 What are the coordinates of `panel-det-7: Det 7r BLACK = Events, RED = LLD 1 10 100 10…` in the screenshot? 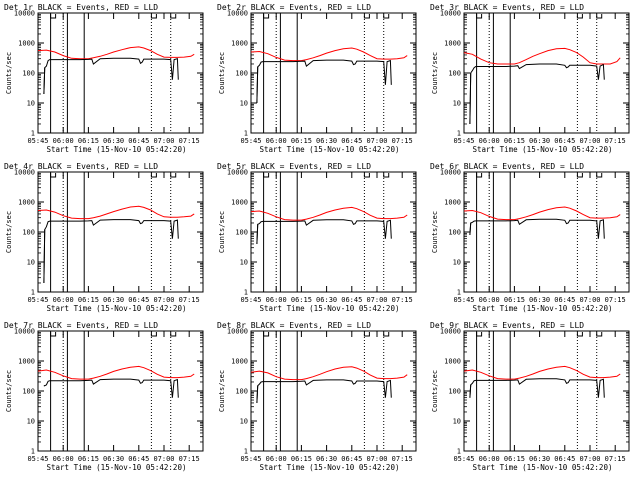 It's located at (104, 396).